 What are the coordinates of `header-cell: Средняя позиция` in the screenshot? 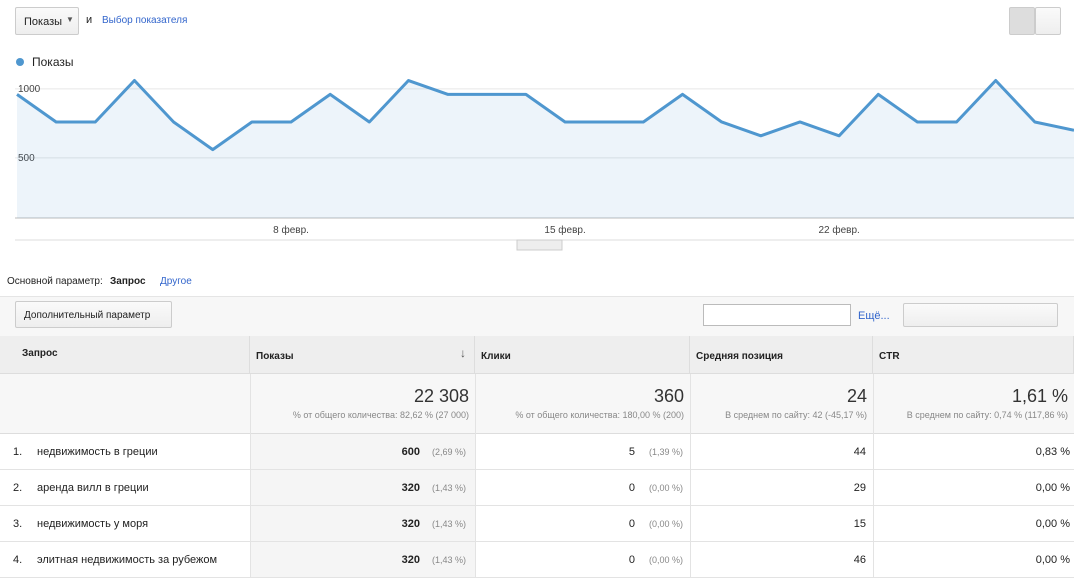 It's located at (781, 355).